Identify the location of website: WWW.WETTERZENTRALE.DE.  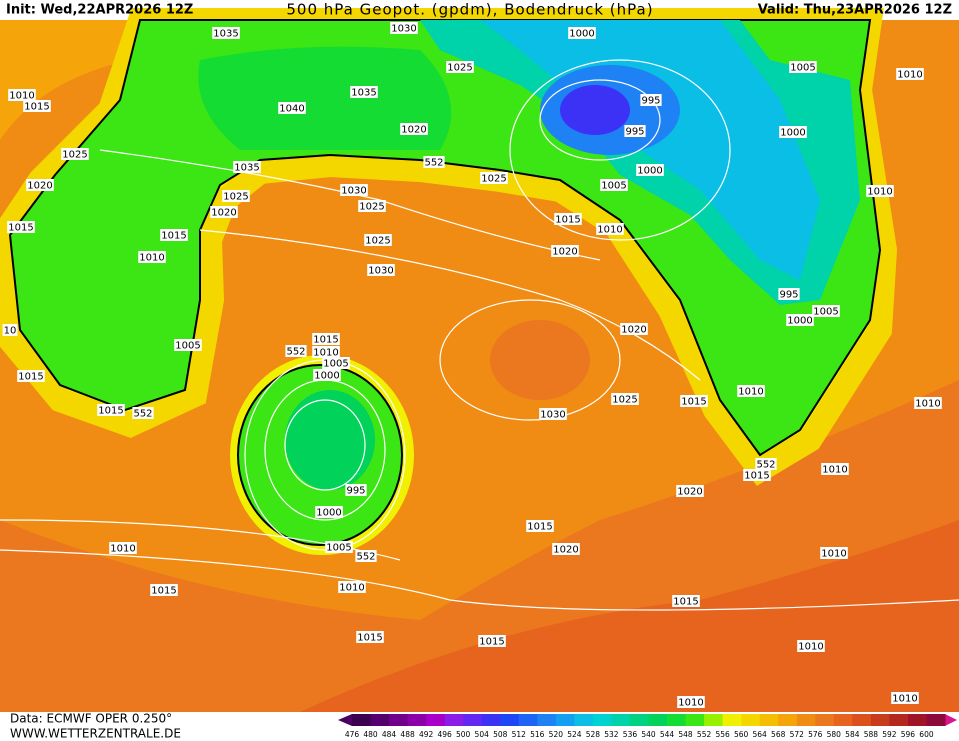
(95, 734).